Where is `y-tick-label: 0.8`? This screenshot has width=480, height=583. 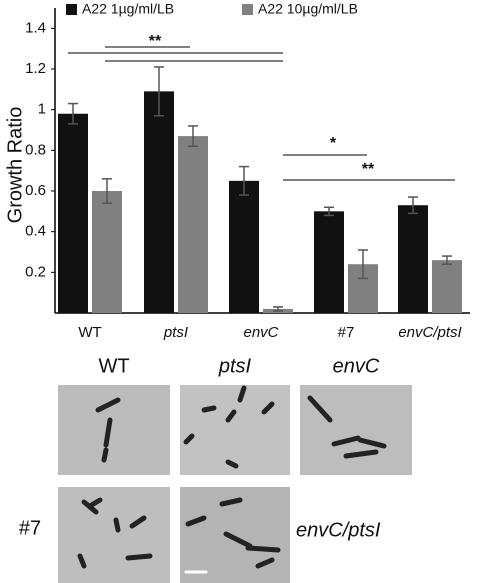 y-tick-label: 0.8 is located at coordinates (35, 149).